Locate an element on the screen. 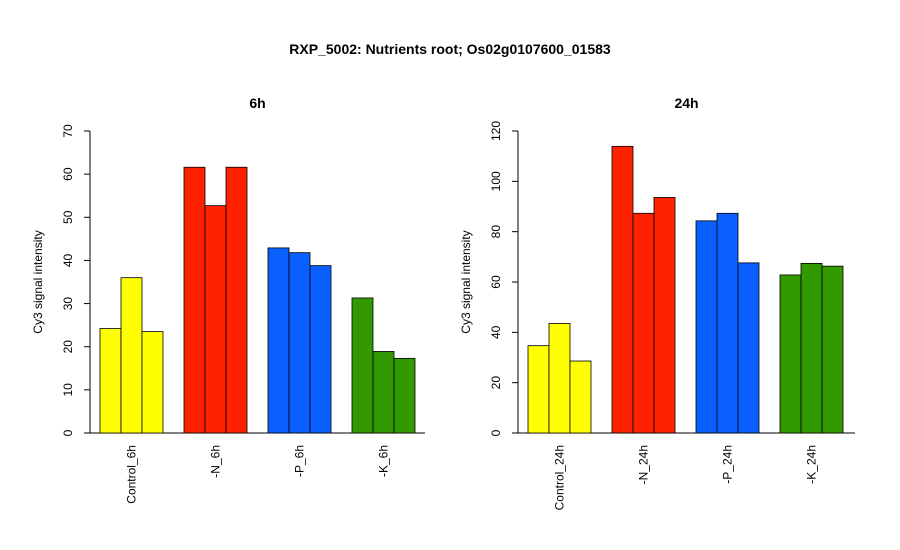 This screenshot has width=900, height=550. y-tick-label: 100 is located at coordinates (496, 181).